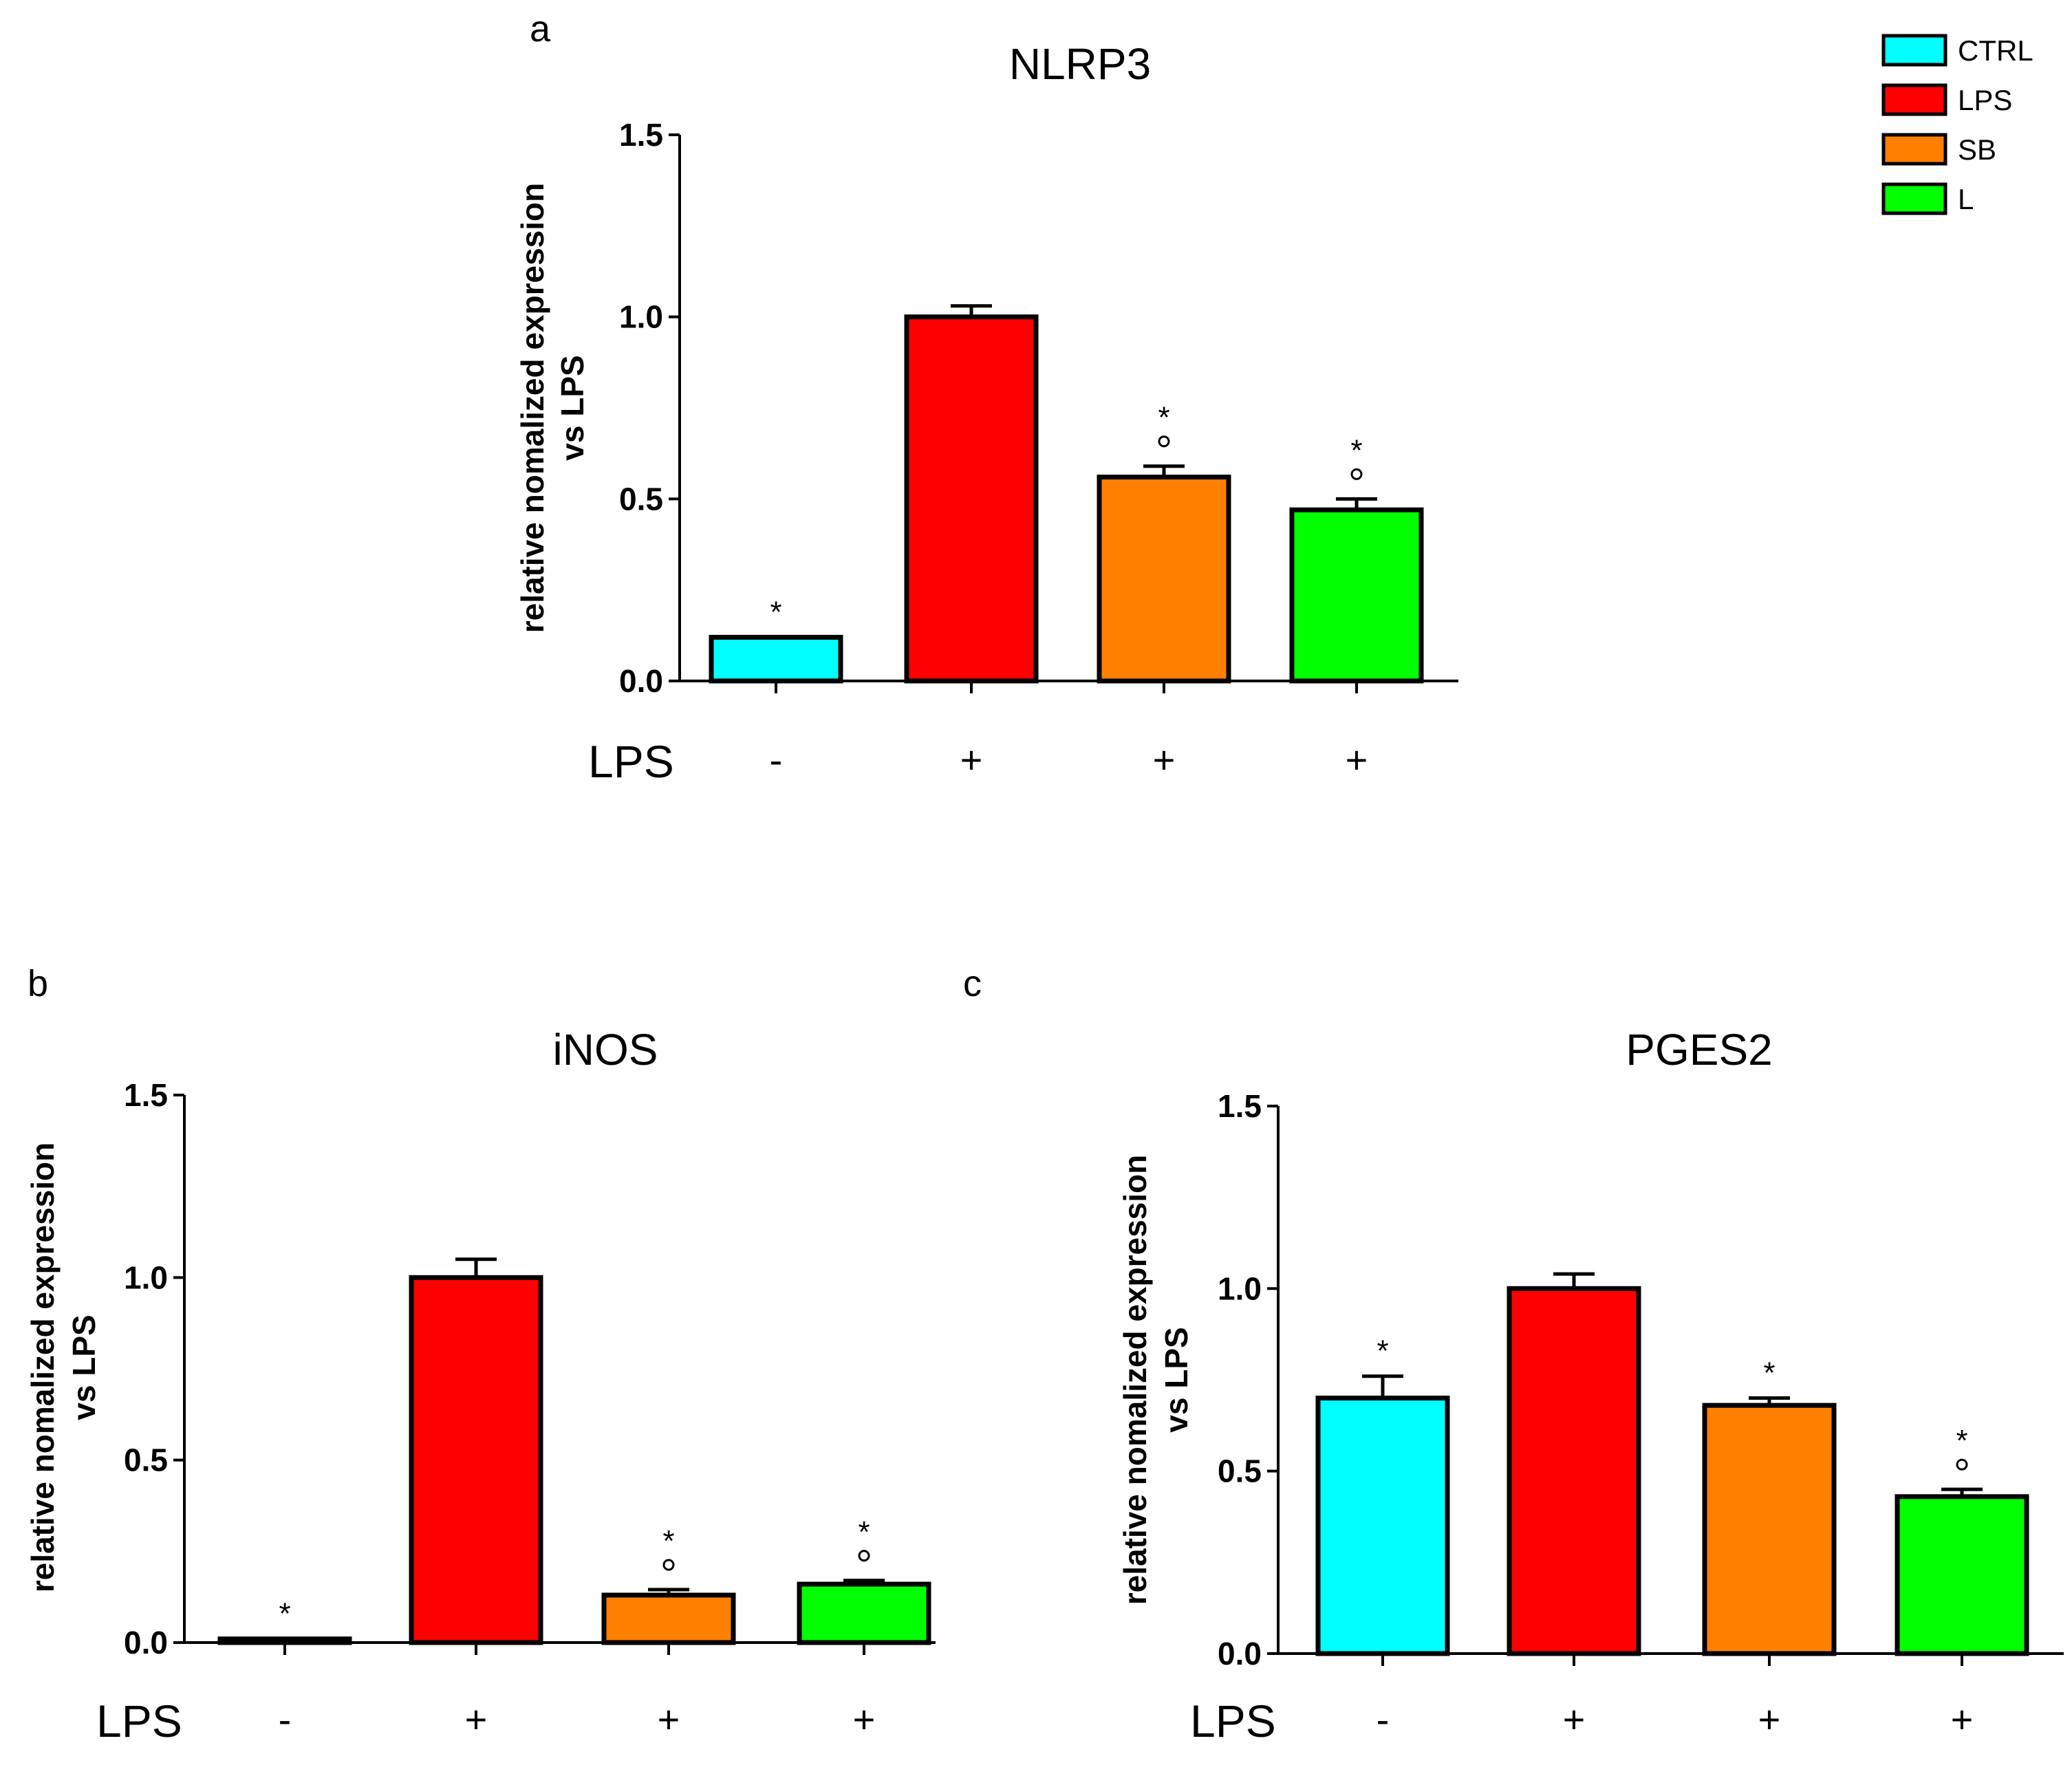  I want to click on legend-label-l: L, so click(1966, 199).